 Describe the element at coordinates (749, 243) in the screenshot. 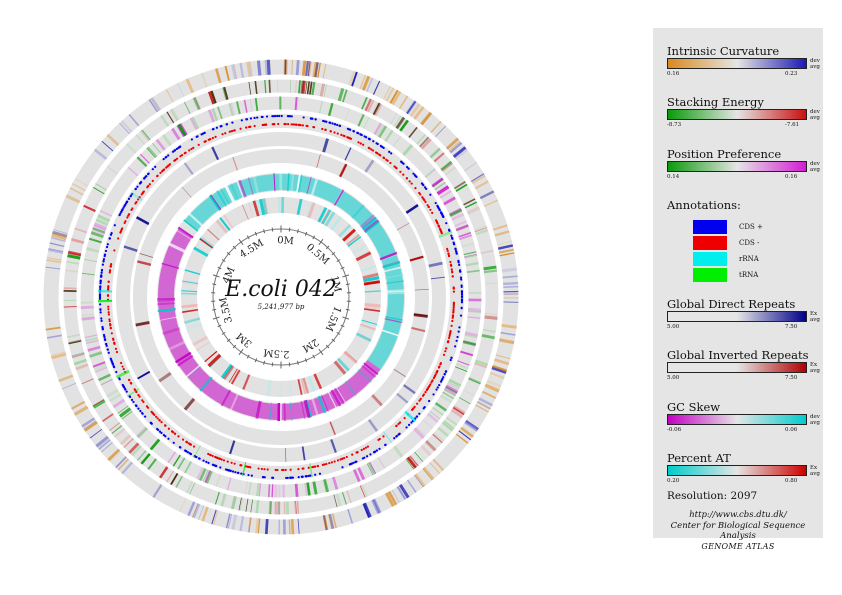

I see `label-cds-minus: CDS -` at that location.